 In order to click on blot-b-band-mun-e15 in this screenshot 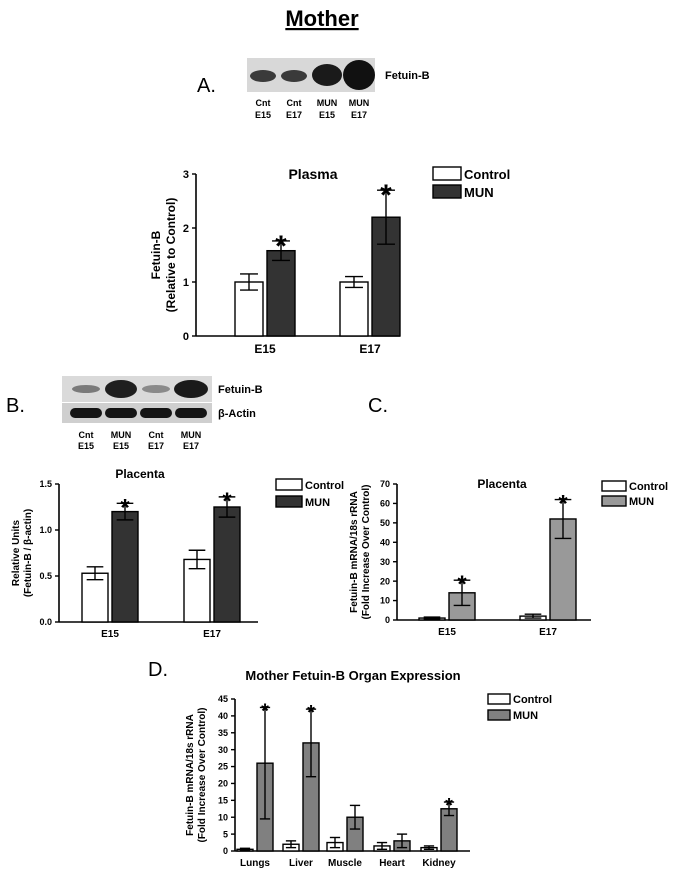, I will do `click(121, 389)`.